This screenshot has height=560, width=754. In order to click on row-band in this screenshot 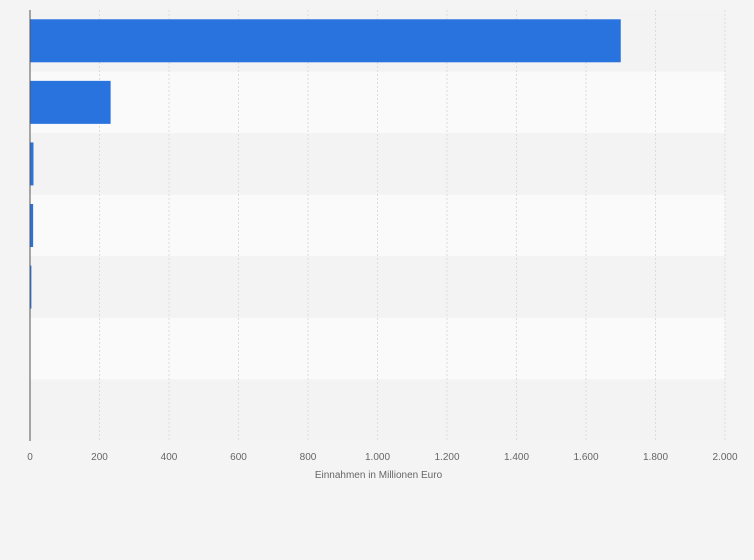, I will do `click(377, 348)`.